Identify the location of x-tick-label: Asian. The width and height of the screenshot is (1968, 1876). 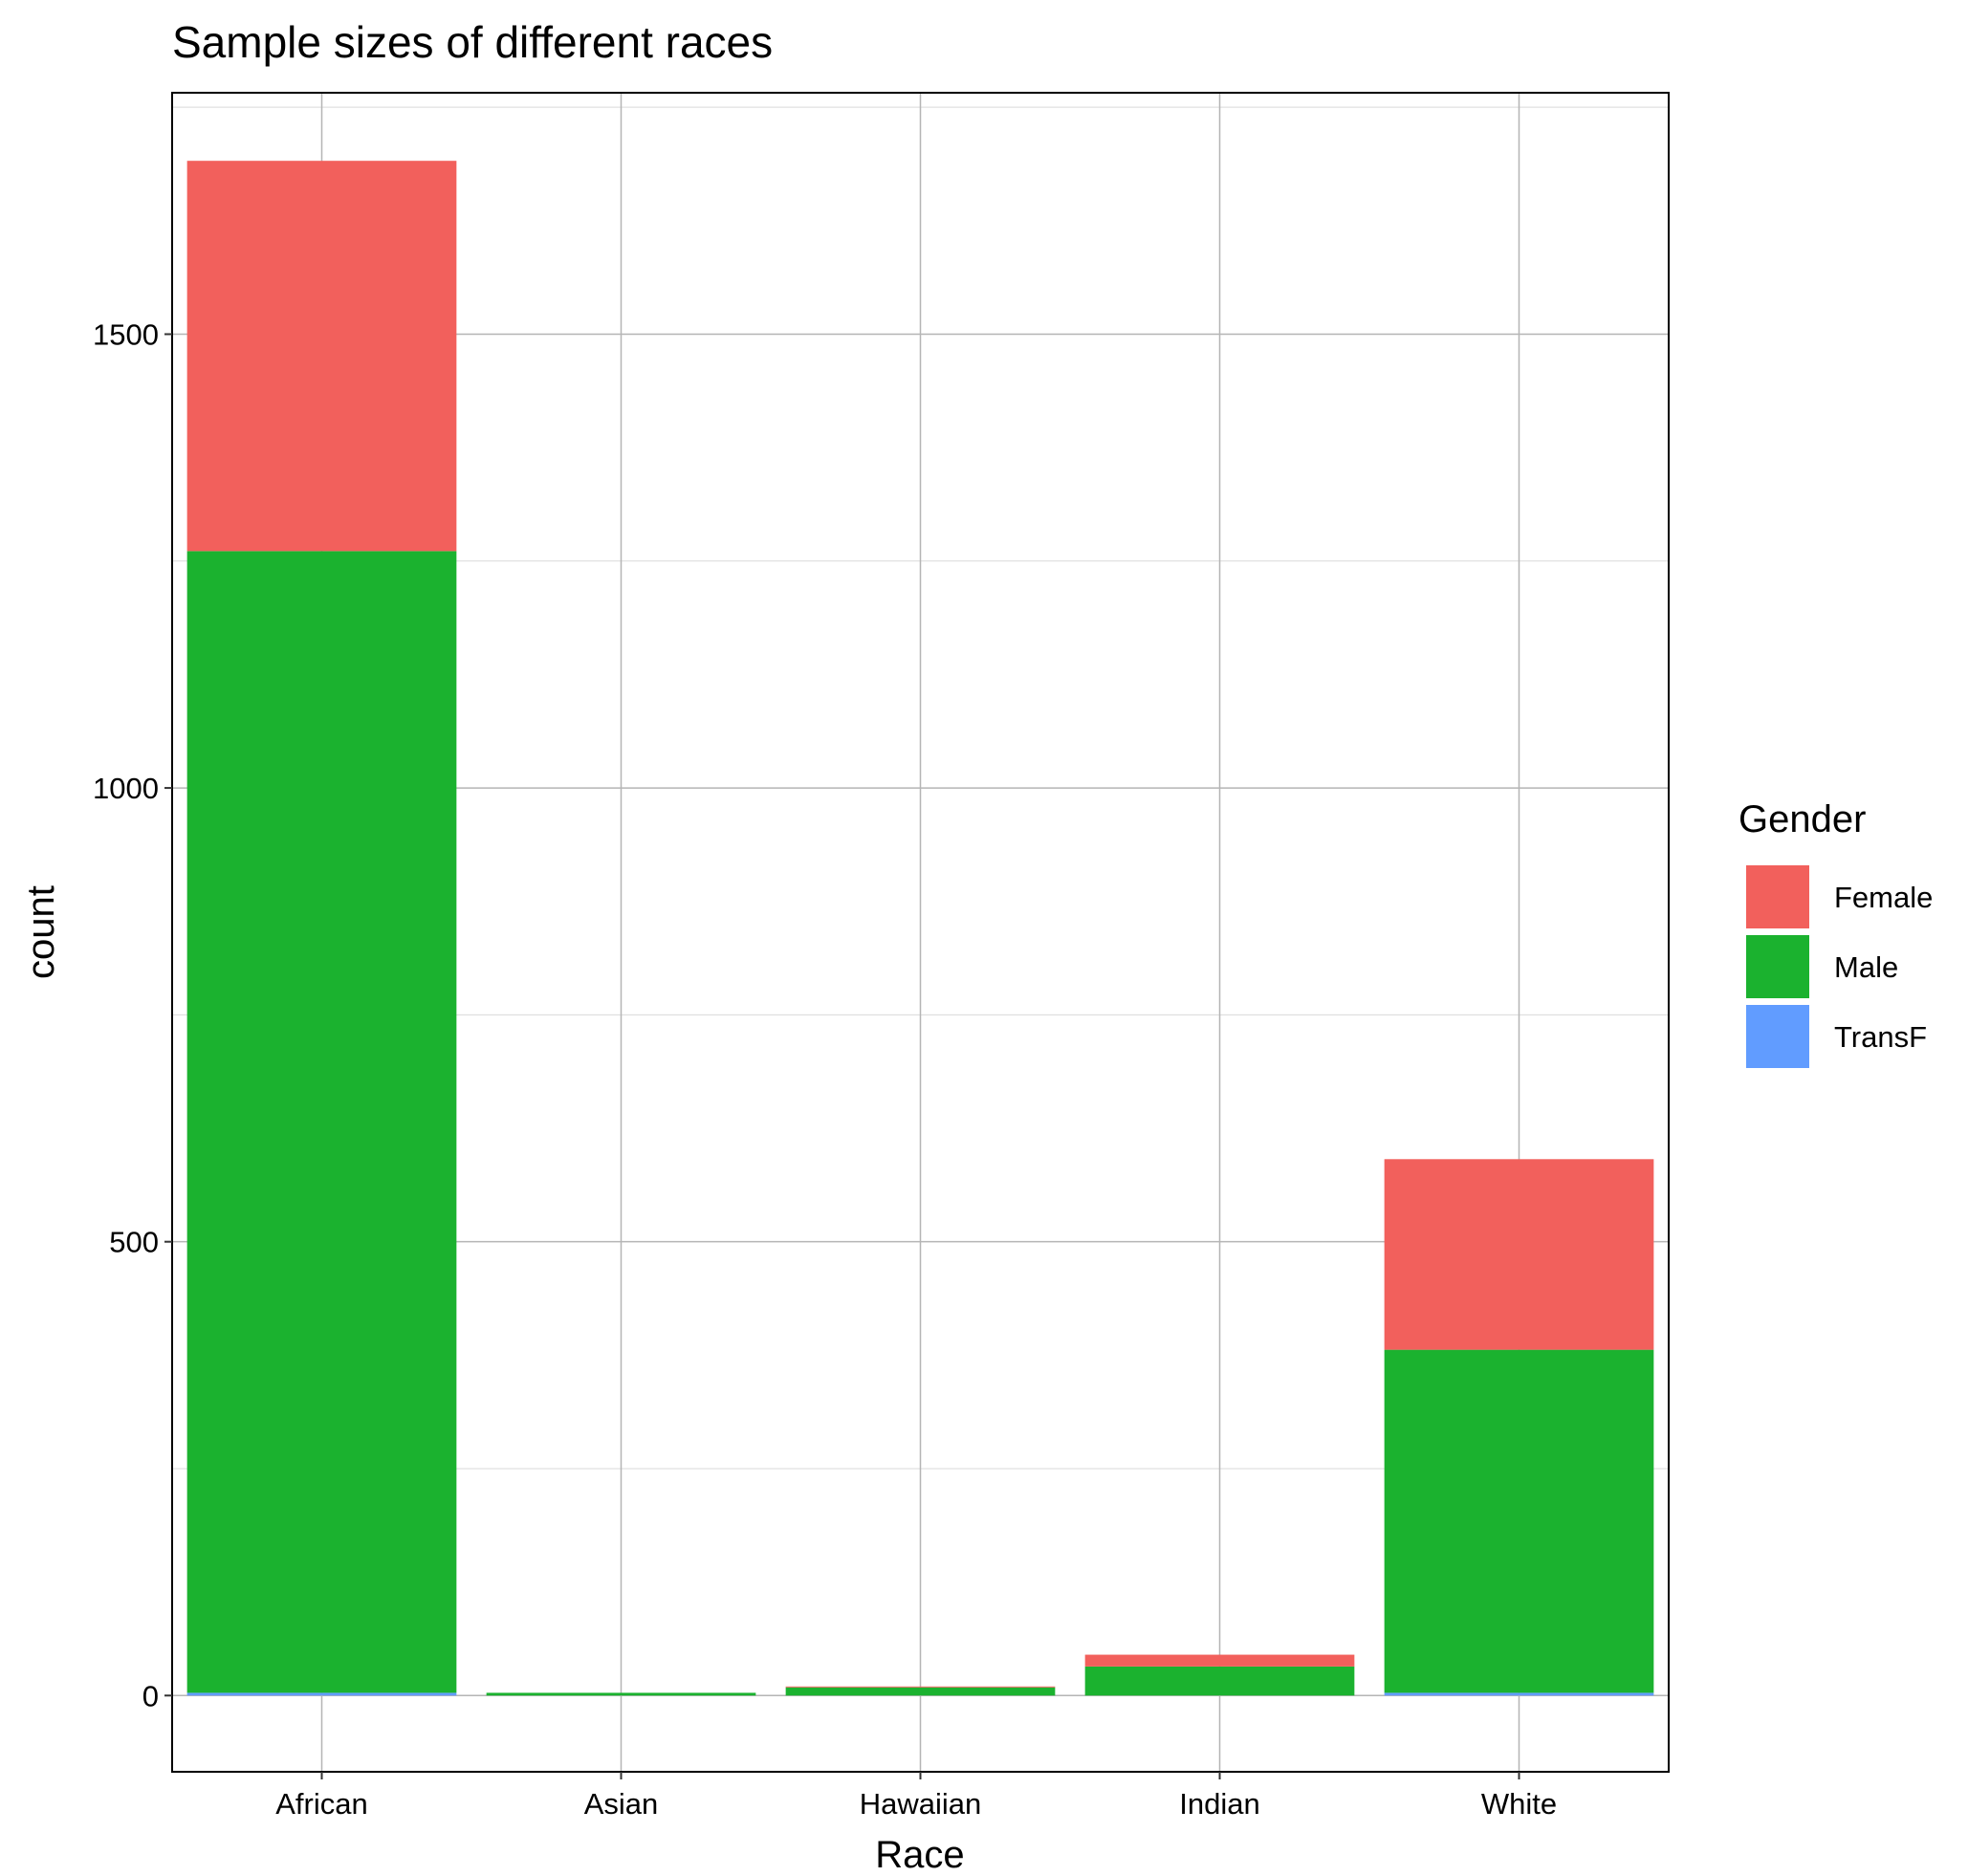
(621, 1804).